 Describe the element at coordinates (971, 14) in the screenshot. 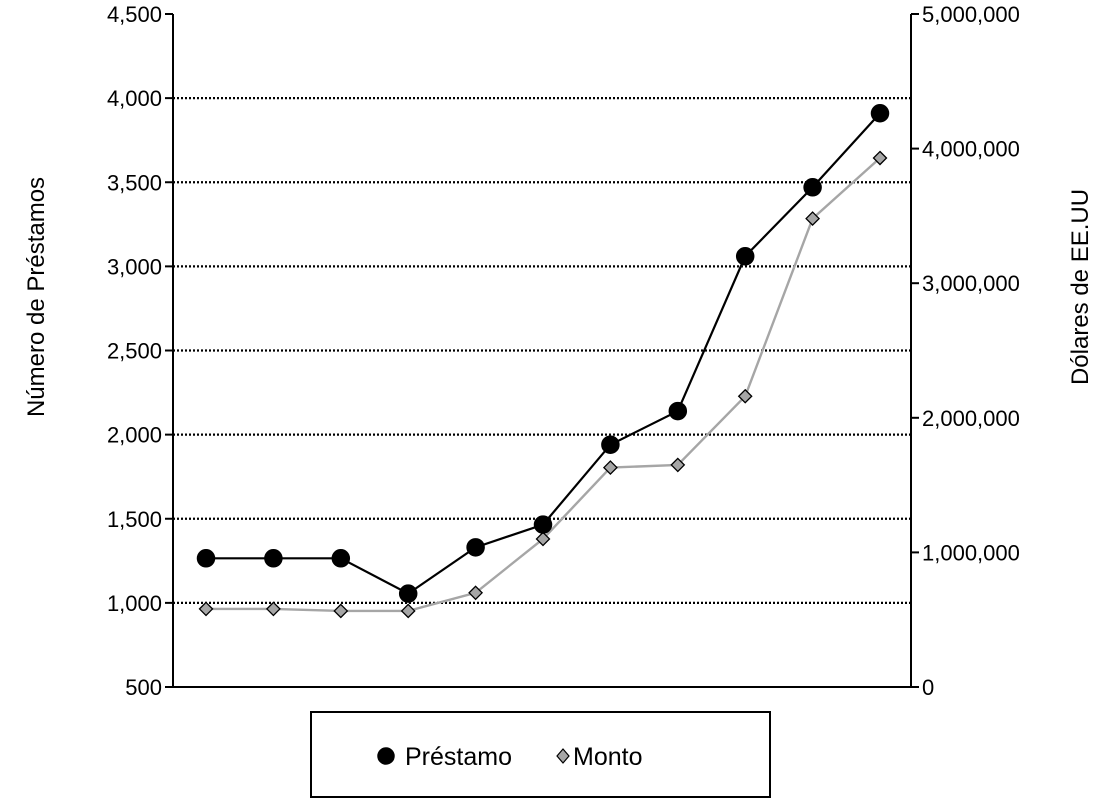

I see `right-tick-label: 5,000,000` at that location.